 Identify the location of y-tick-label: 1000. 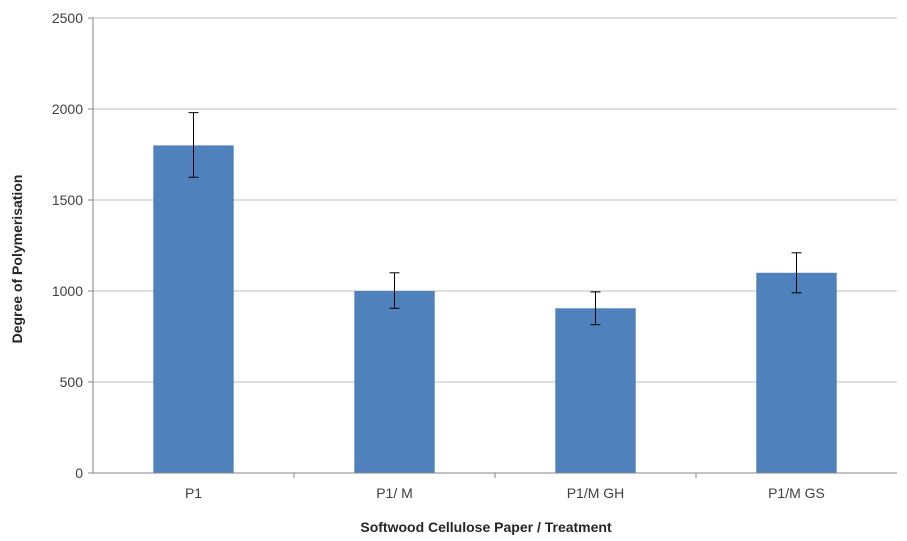
(67, 291).